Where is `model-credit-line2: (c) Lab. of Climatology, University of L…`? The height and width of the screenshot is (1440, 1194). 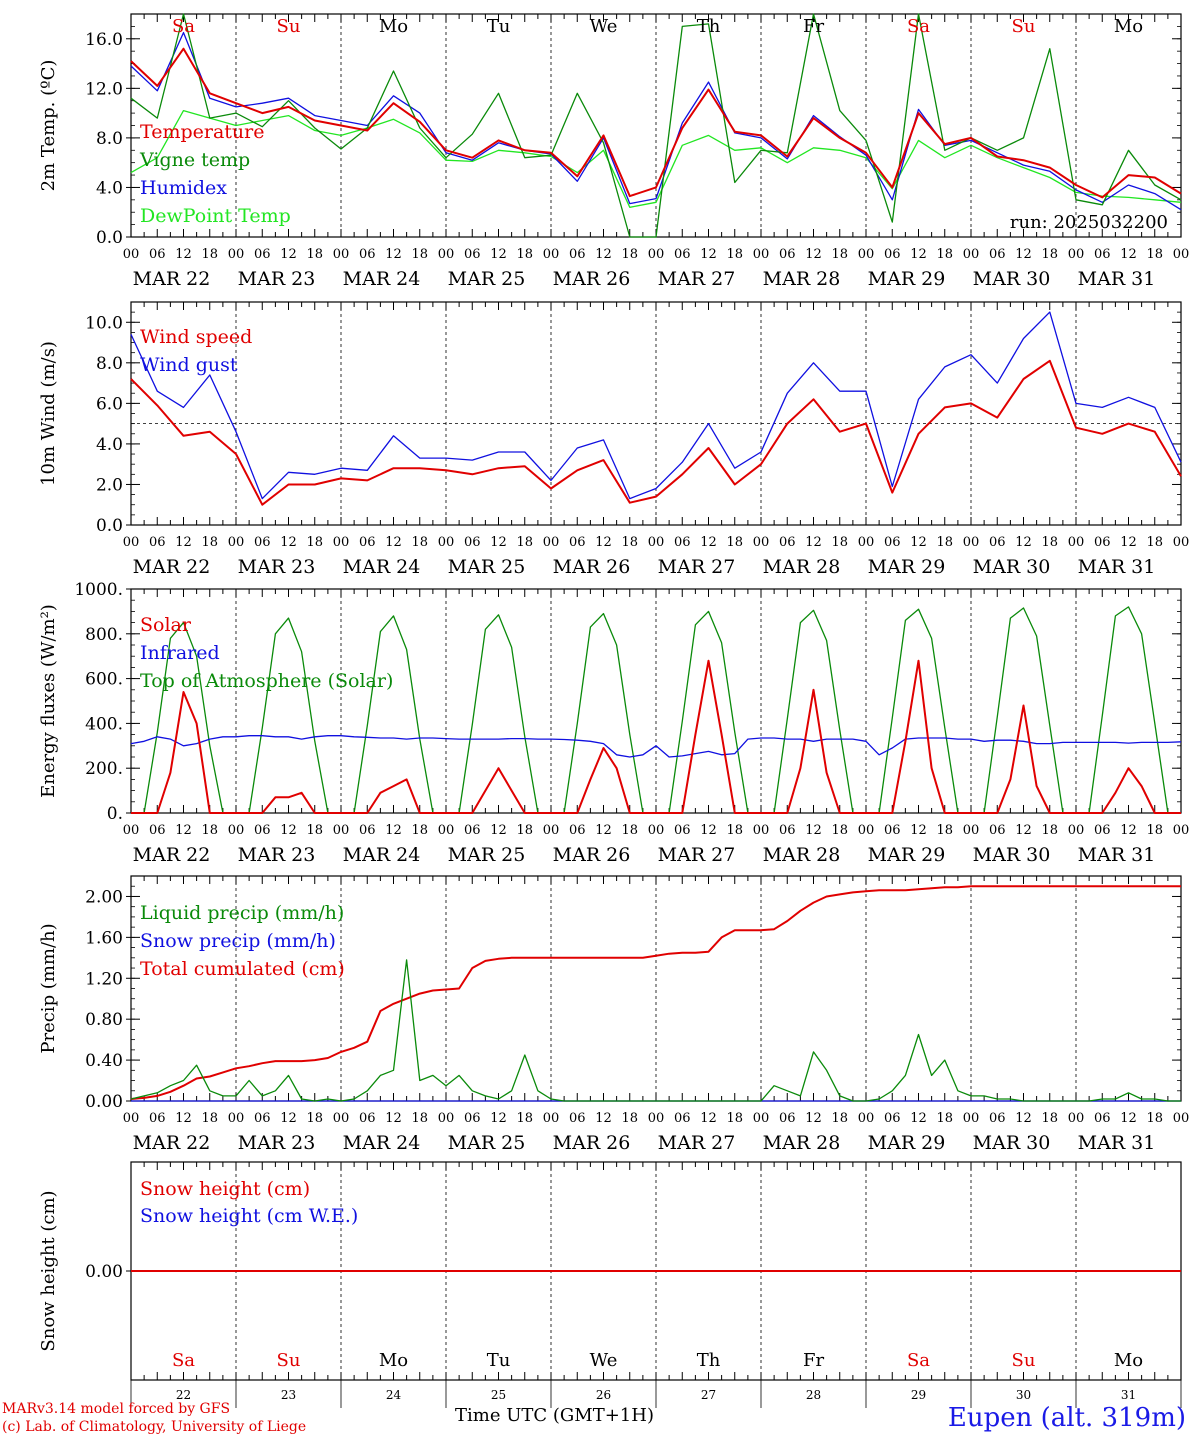
model-credit-line2: (c) Lab. of Climatology, University of L… is located at coordinates (154, 1427).